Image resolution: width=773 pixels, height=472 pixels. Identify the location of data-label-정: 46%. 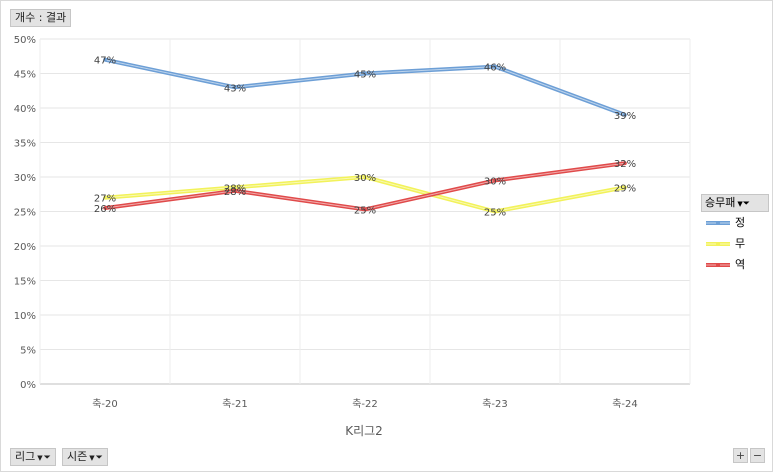
(495, 68).